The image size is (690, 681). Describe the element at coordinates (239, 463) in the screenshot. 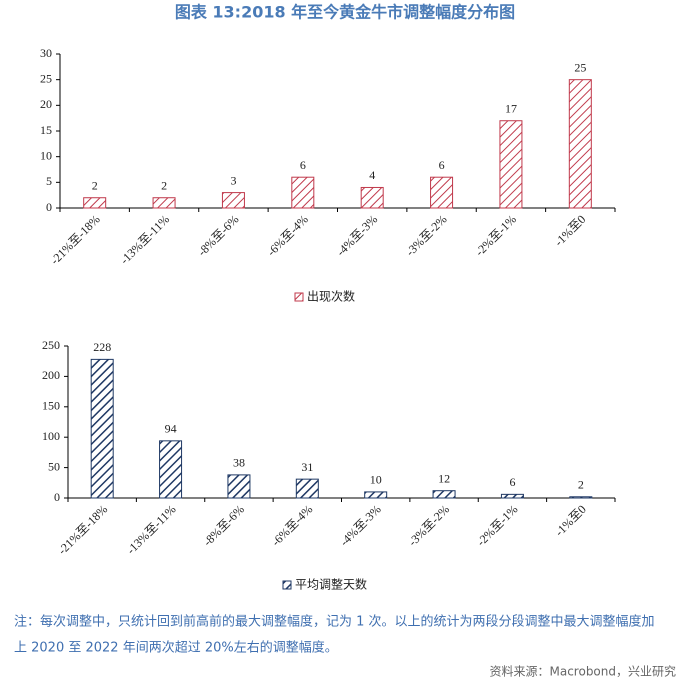

I see `data-label: 38` at that location.